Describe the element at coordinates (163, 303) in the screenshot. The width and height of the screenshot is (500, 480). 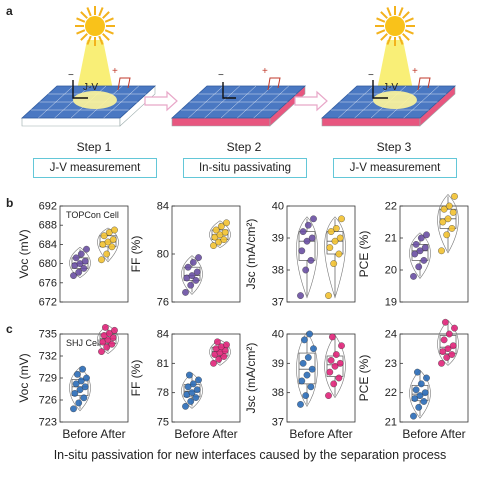
I see `y-tick-label: 76` at that location.